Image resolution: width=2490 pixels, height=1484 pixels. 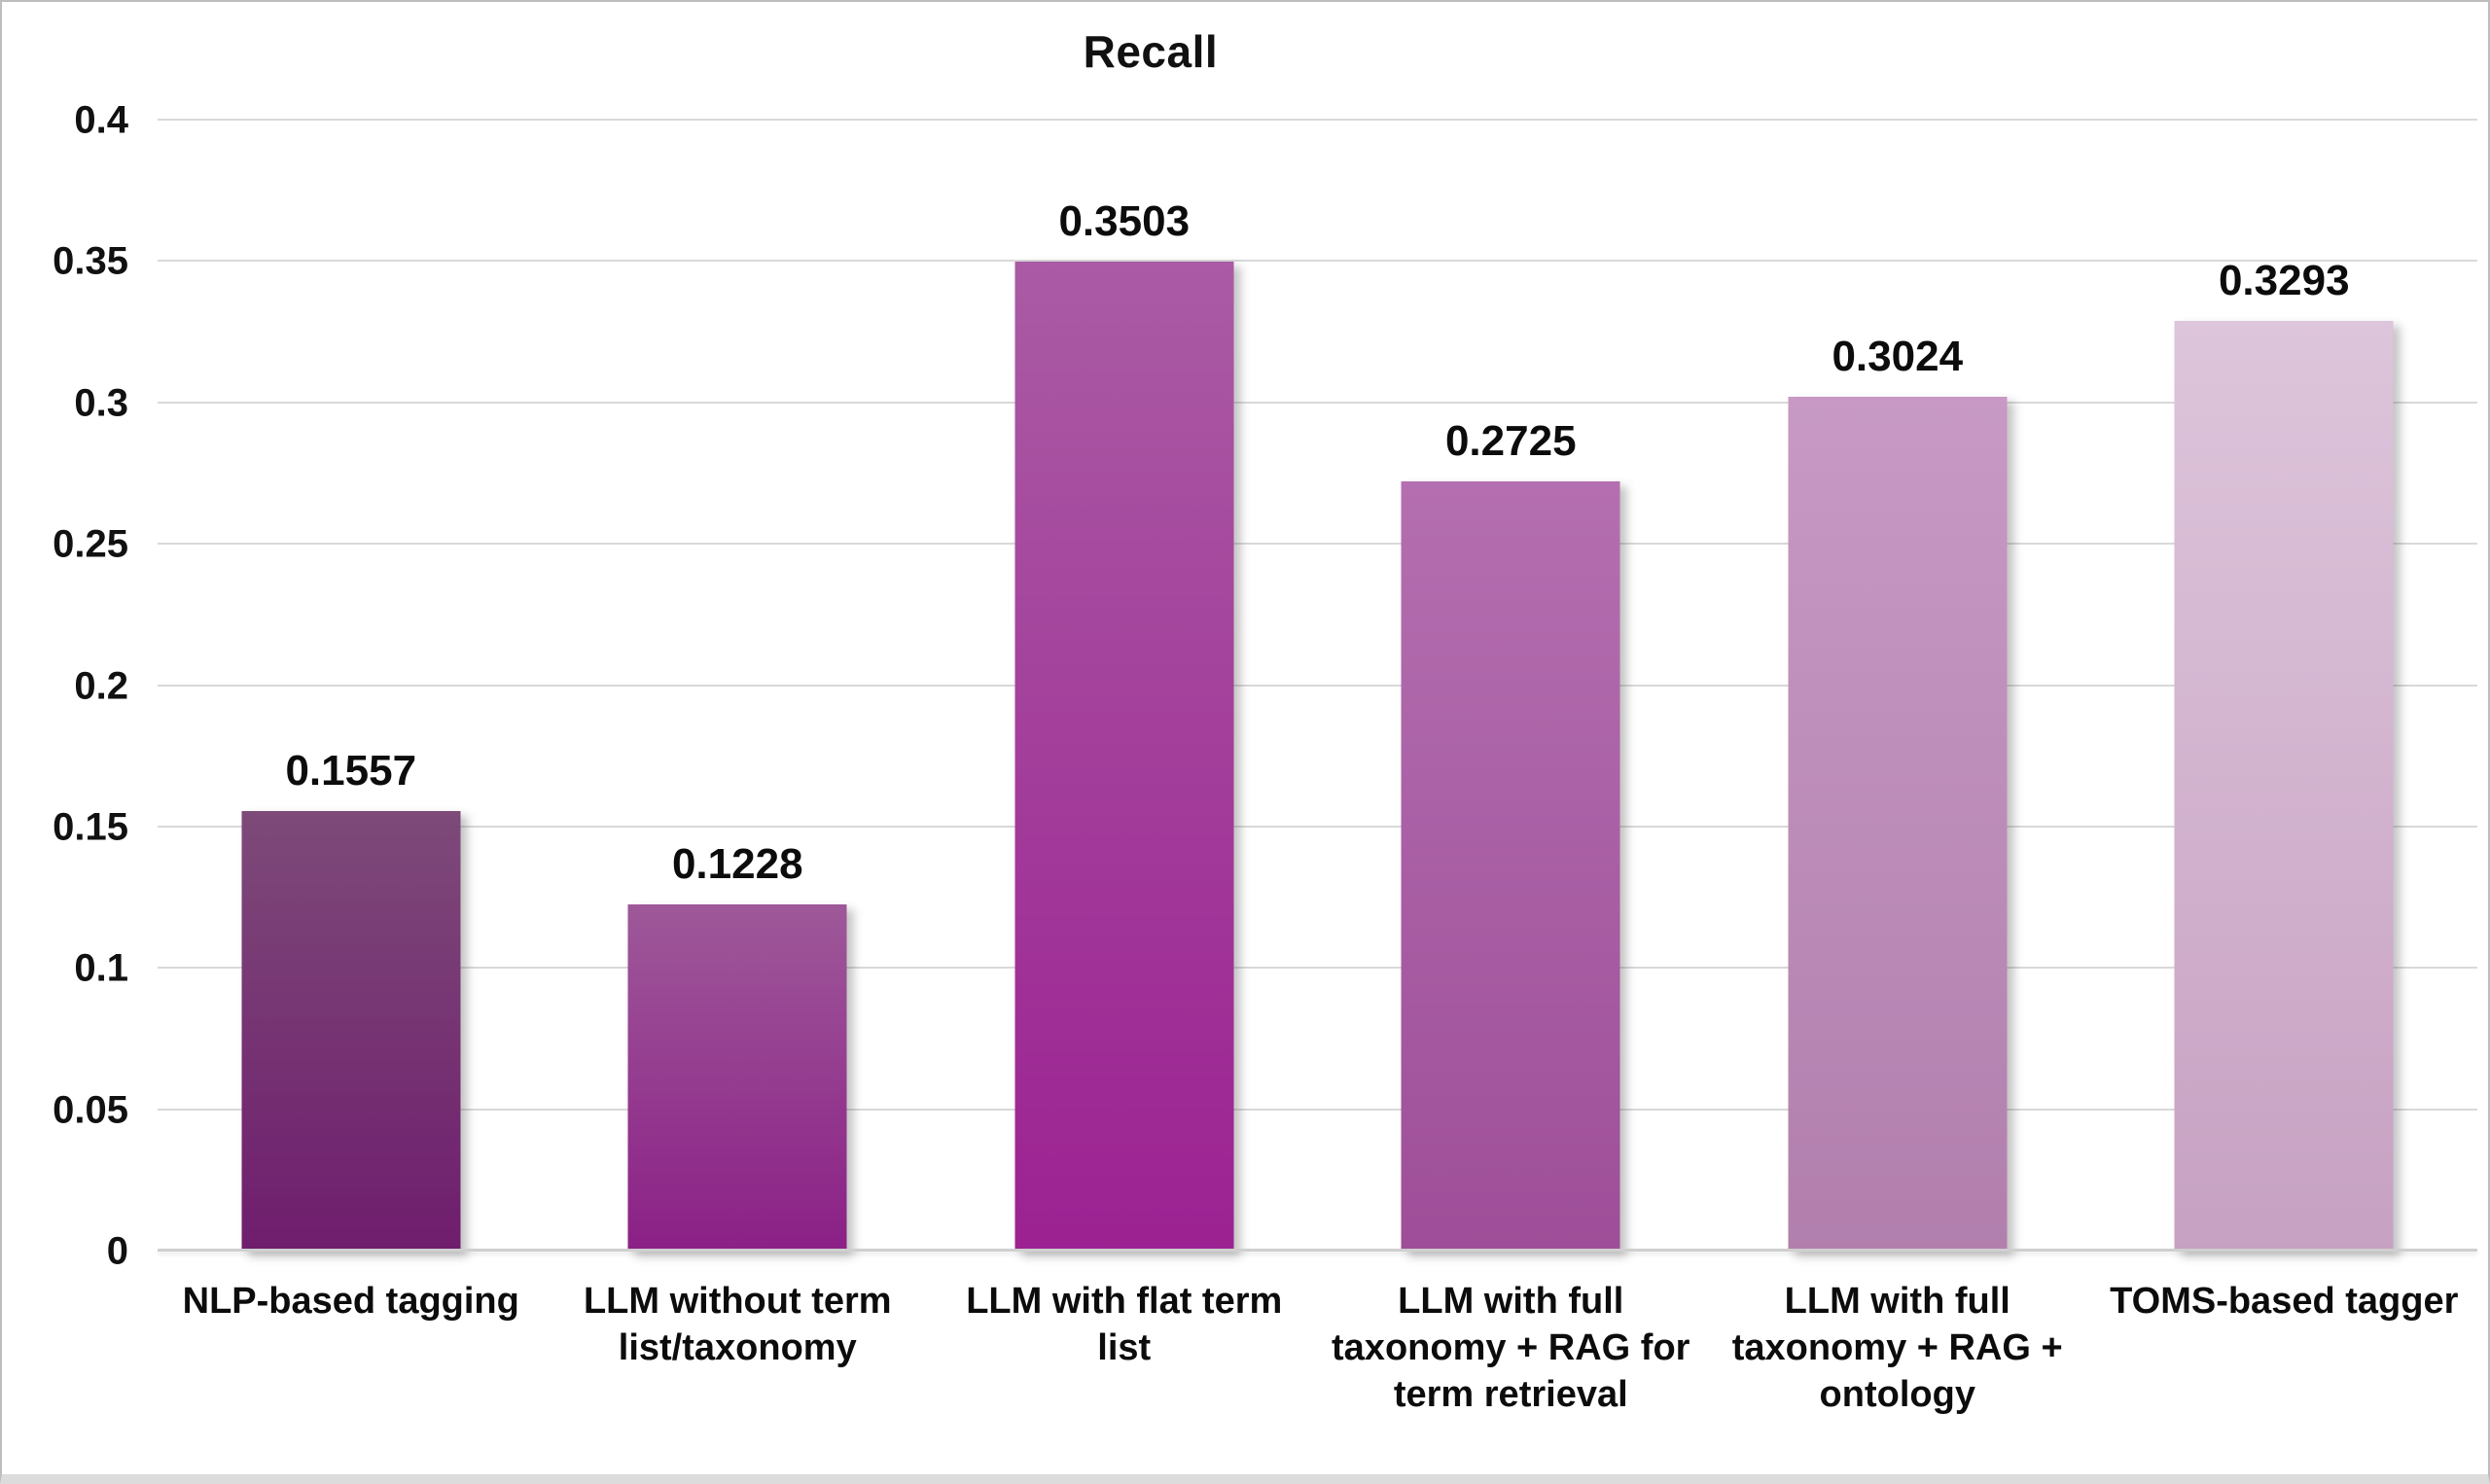 I want to click on bar: 0.2725, so click(x=1510, y=835).